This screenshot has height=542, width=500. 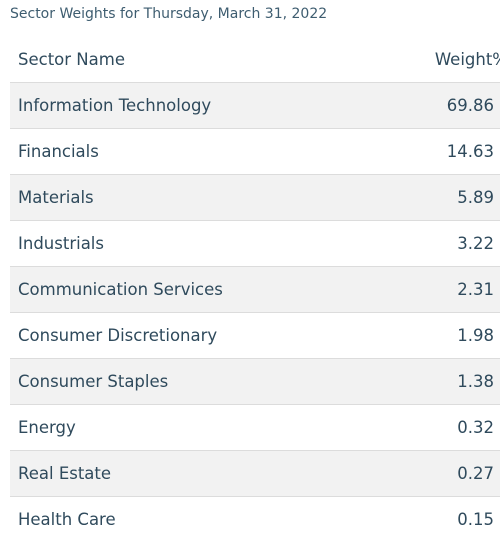 I want to click on sector-name-cell: Consumer Staples, so click(x=209, y=382).